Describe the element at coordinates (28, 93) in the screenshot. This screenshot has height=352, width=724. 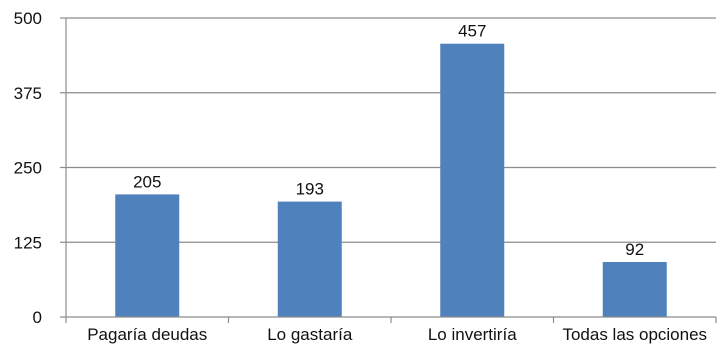
I see `y-tick-label: 375` at that location.